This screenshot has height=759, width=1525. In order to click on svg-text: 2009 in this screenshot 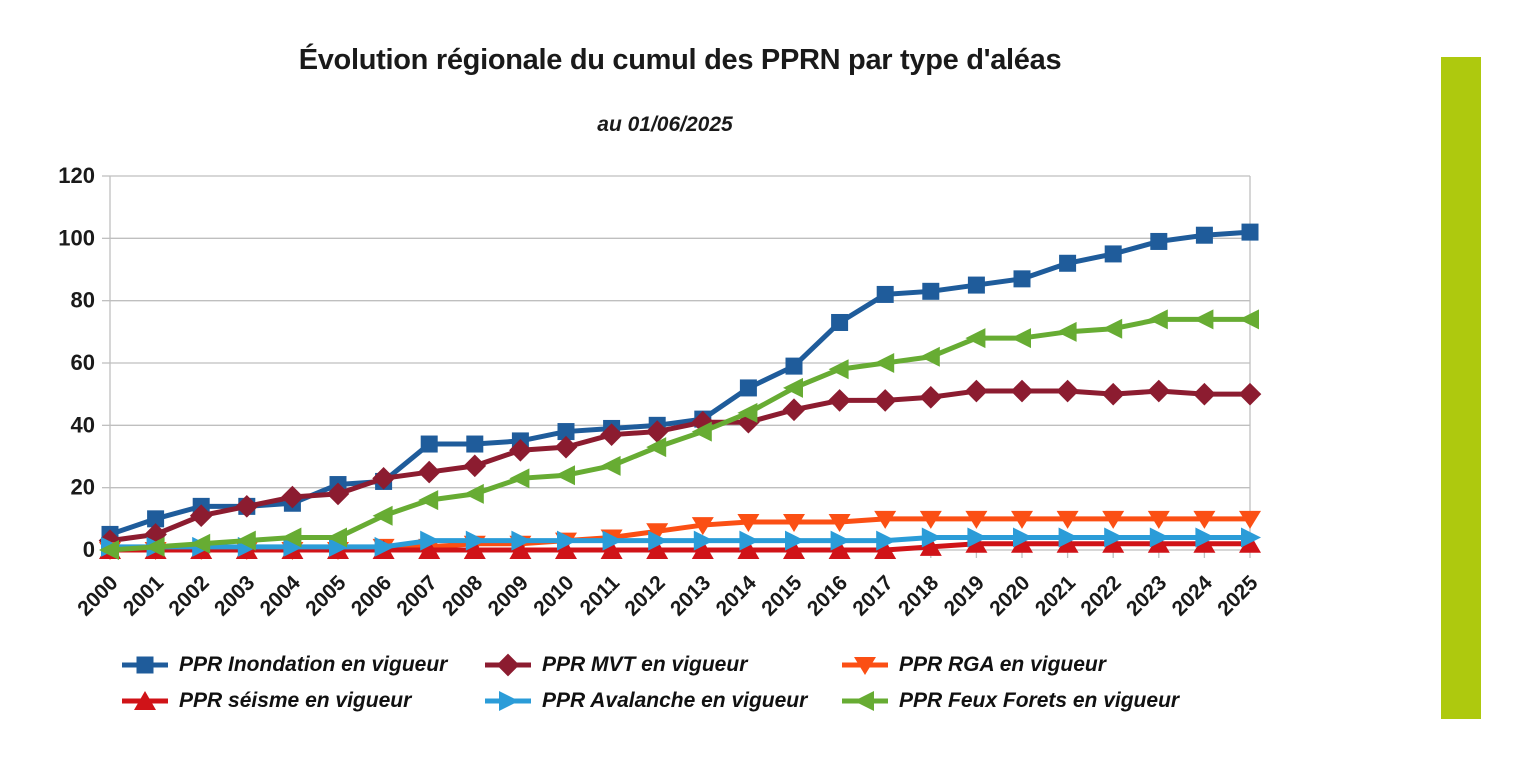, I will do `click(508, 595)`.